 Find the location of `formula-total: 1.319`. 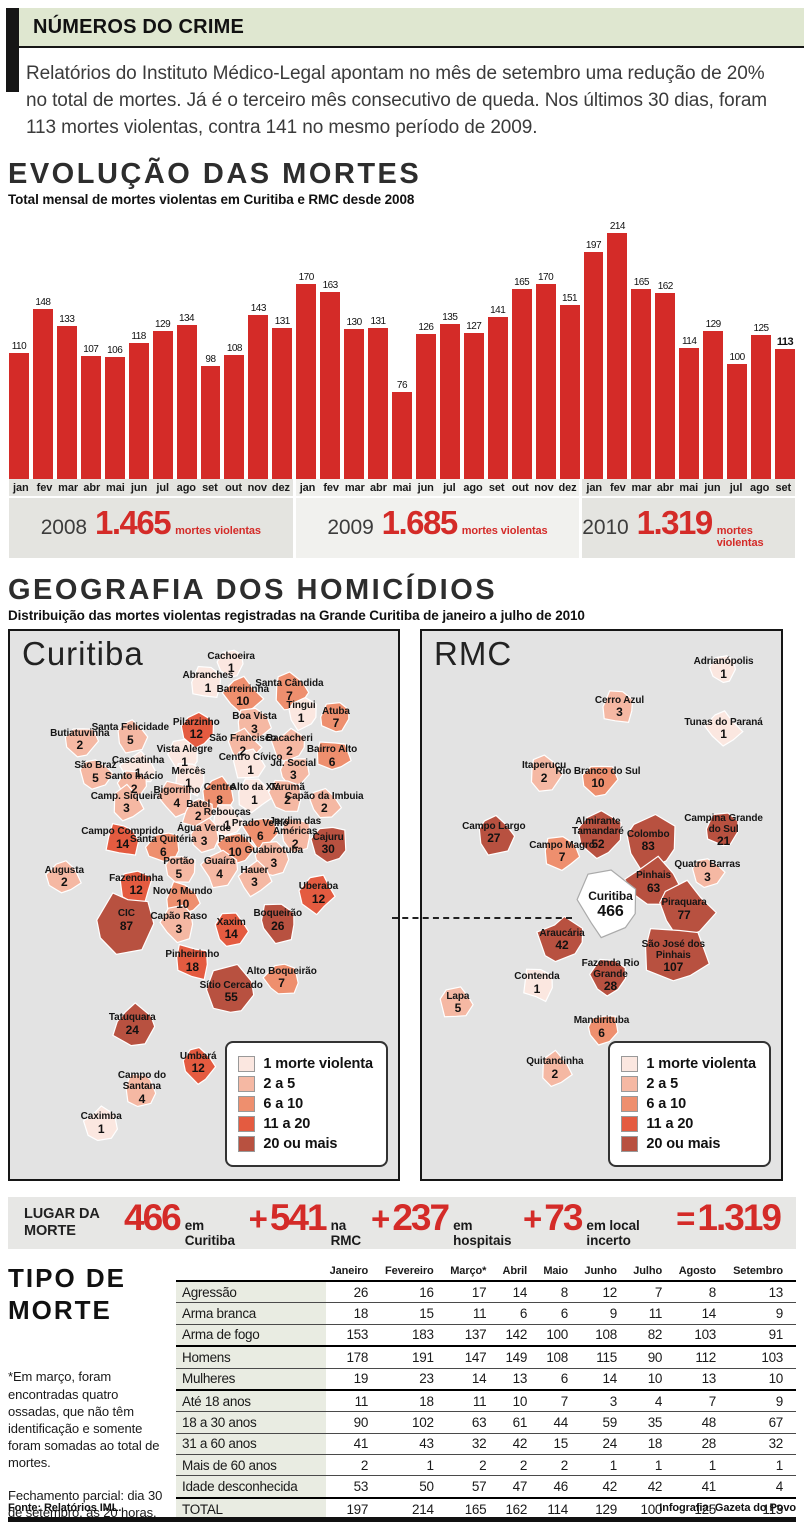

formula-total: 1.319 is located at coordinates (739, 1218).